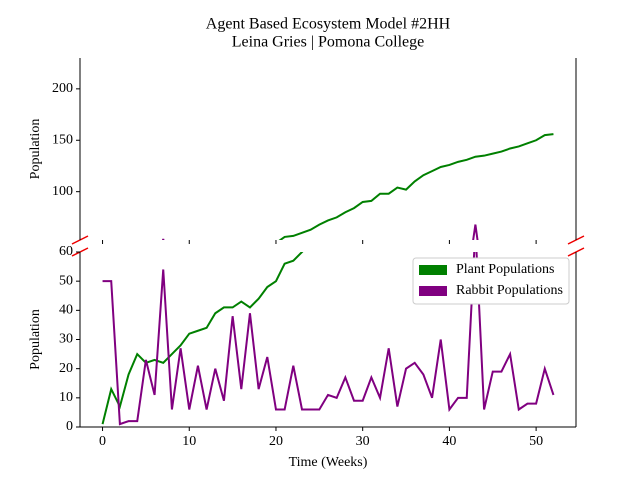 This screenshot has height=480, width=640. I want to click on x-tick-label: 0, so click(102, 441).